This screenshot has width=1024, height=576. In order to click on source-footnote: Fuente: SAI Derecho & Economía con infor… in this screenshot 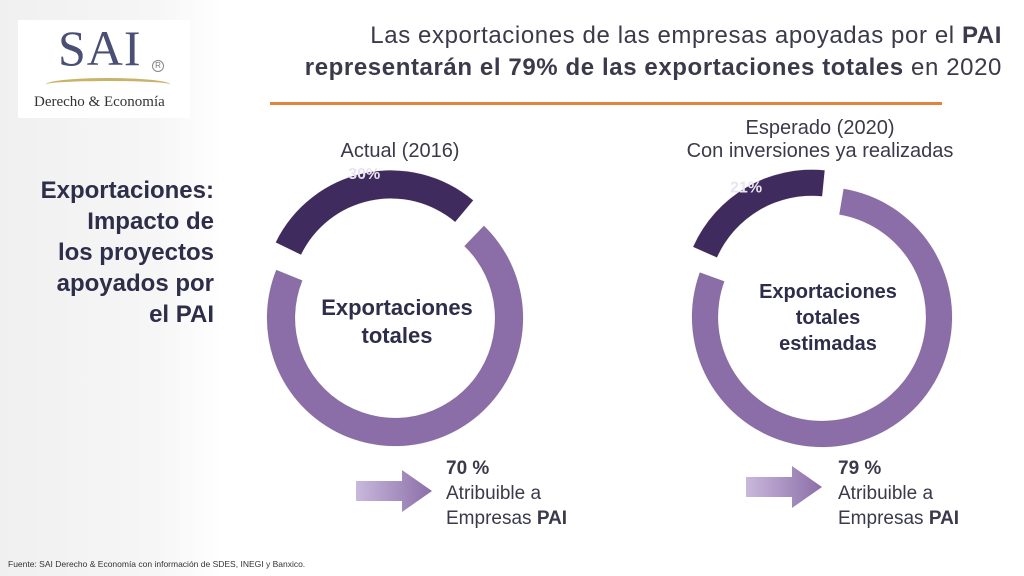, I will do `click(157, 564)`.